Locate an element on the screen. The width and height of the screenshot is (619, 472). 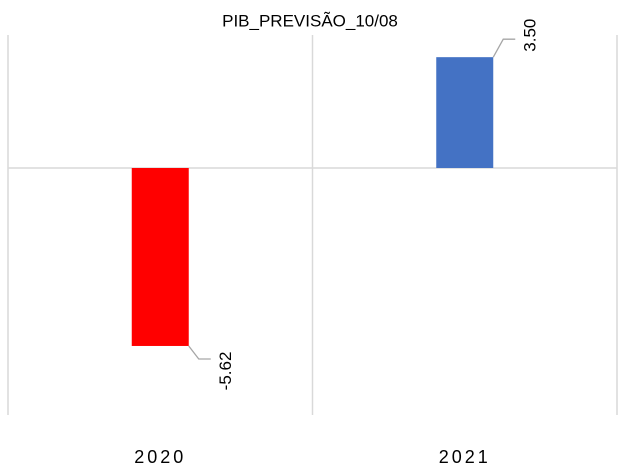
x-tick-label: 2020 is located at coordinates (160, 457).